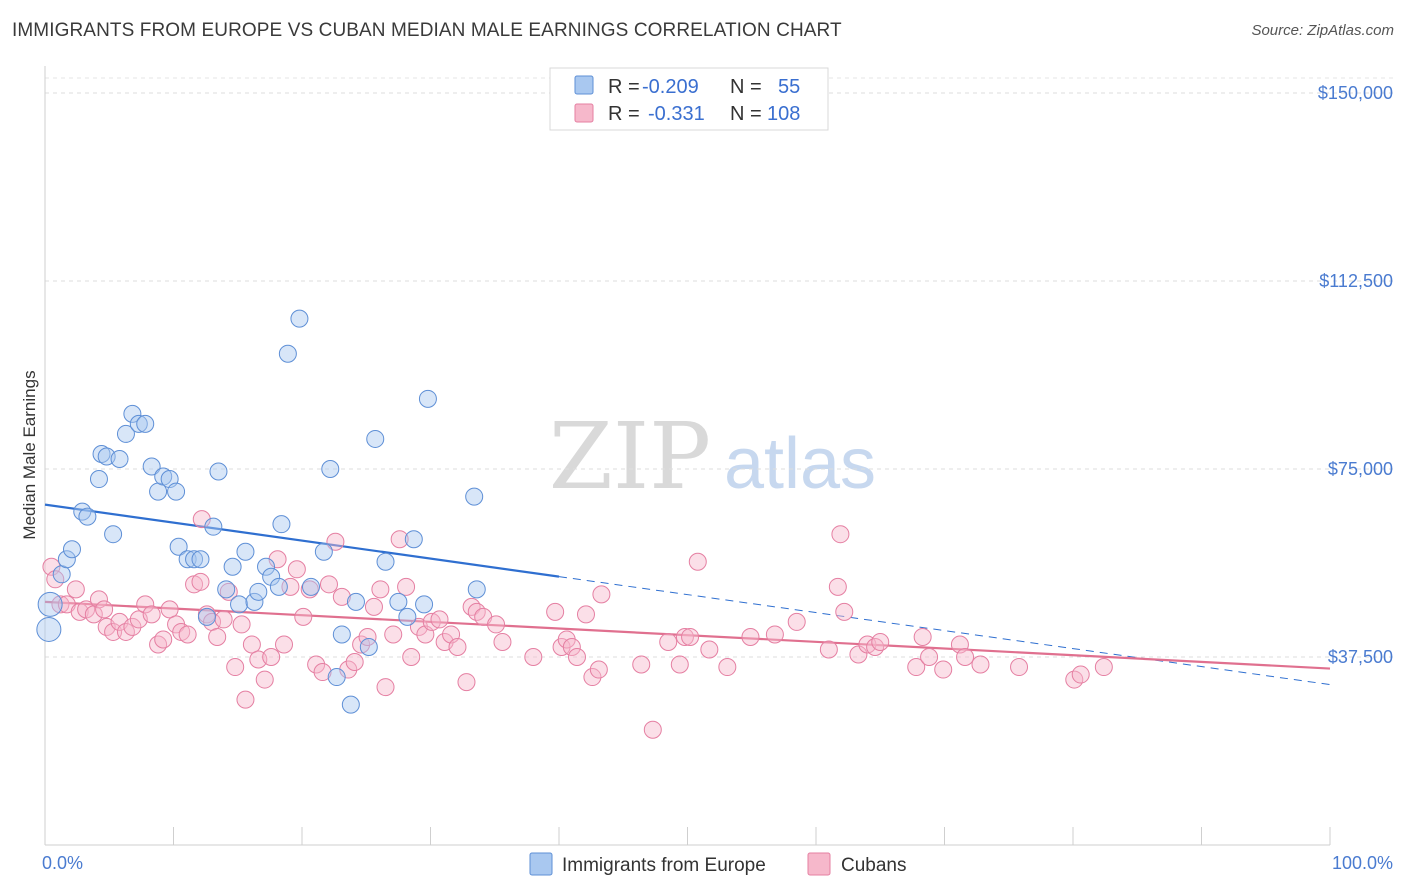 The image size is (1406, 892). I want to click on x-tick-label-1: 100.0%, so click(1362, 863).